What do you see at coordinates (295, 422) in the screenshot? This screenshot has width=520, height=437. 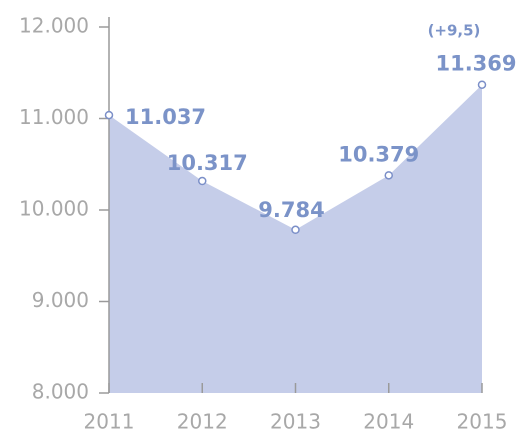 I see `x-tick-label: 2013` at bounding box center [295, 422].